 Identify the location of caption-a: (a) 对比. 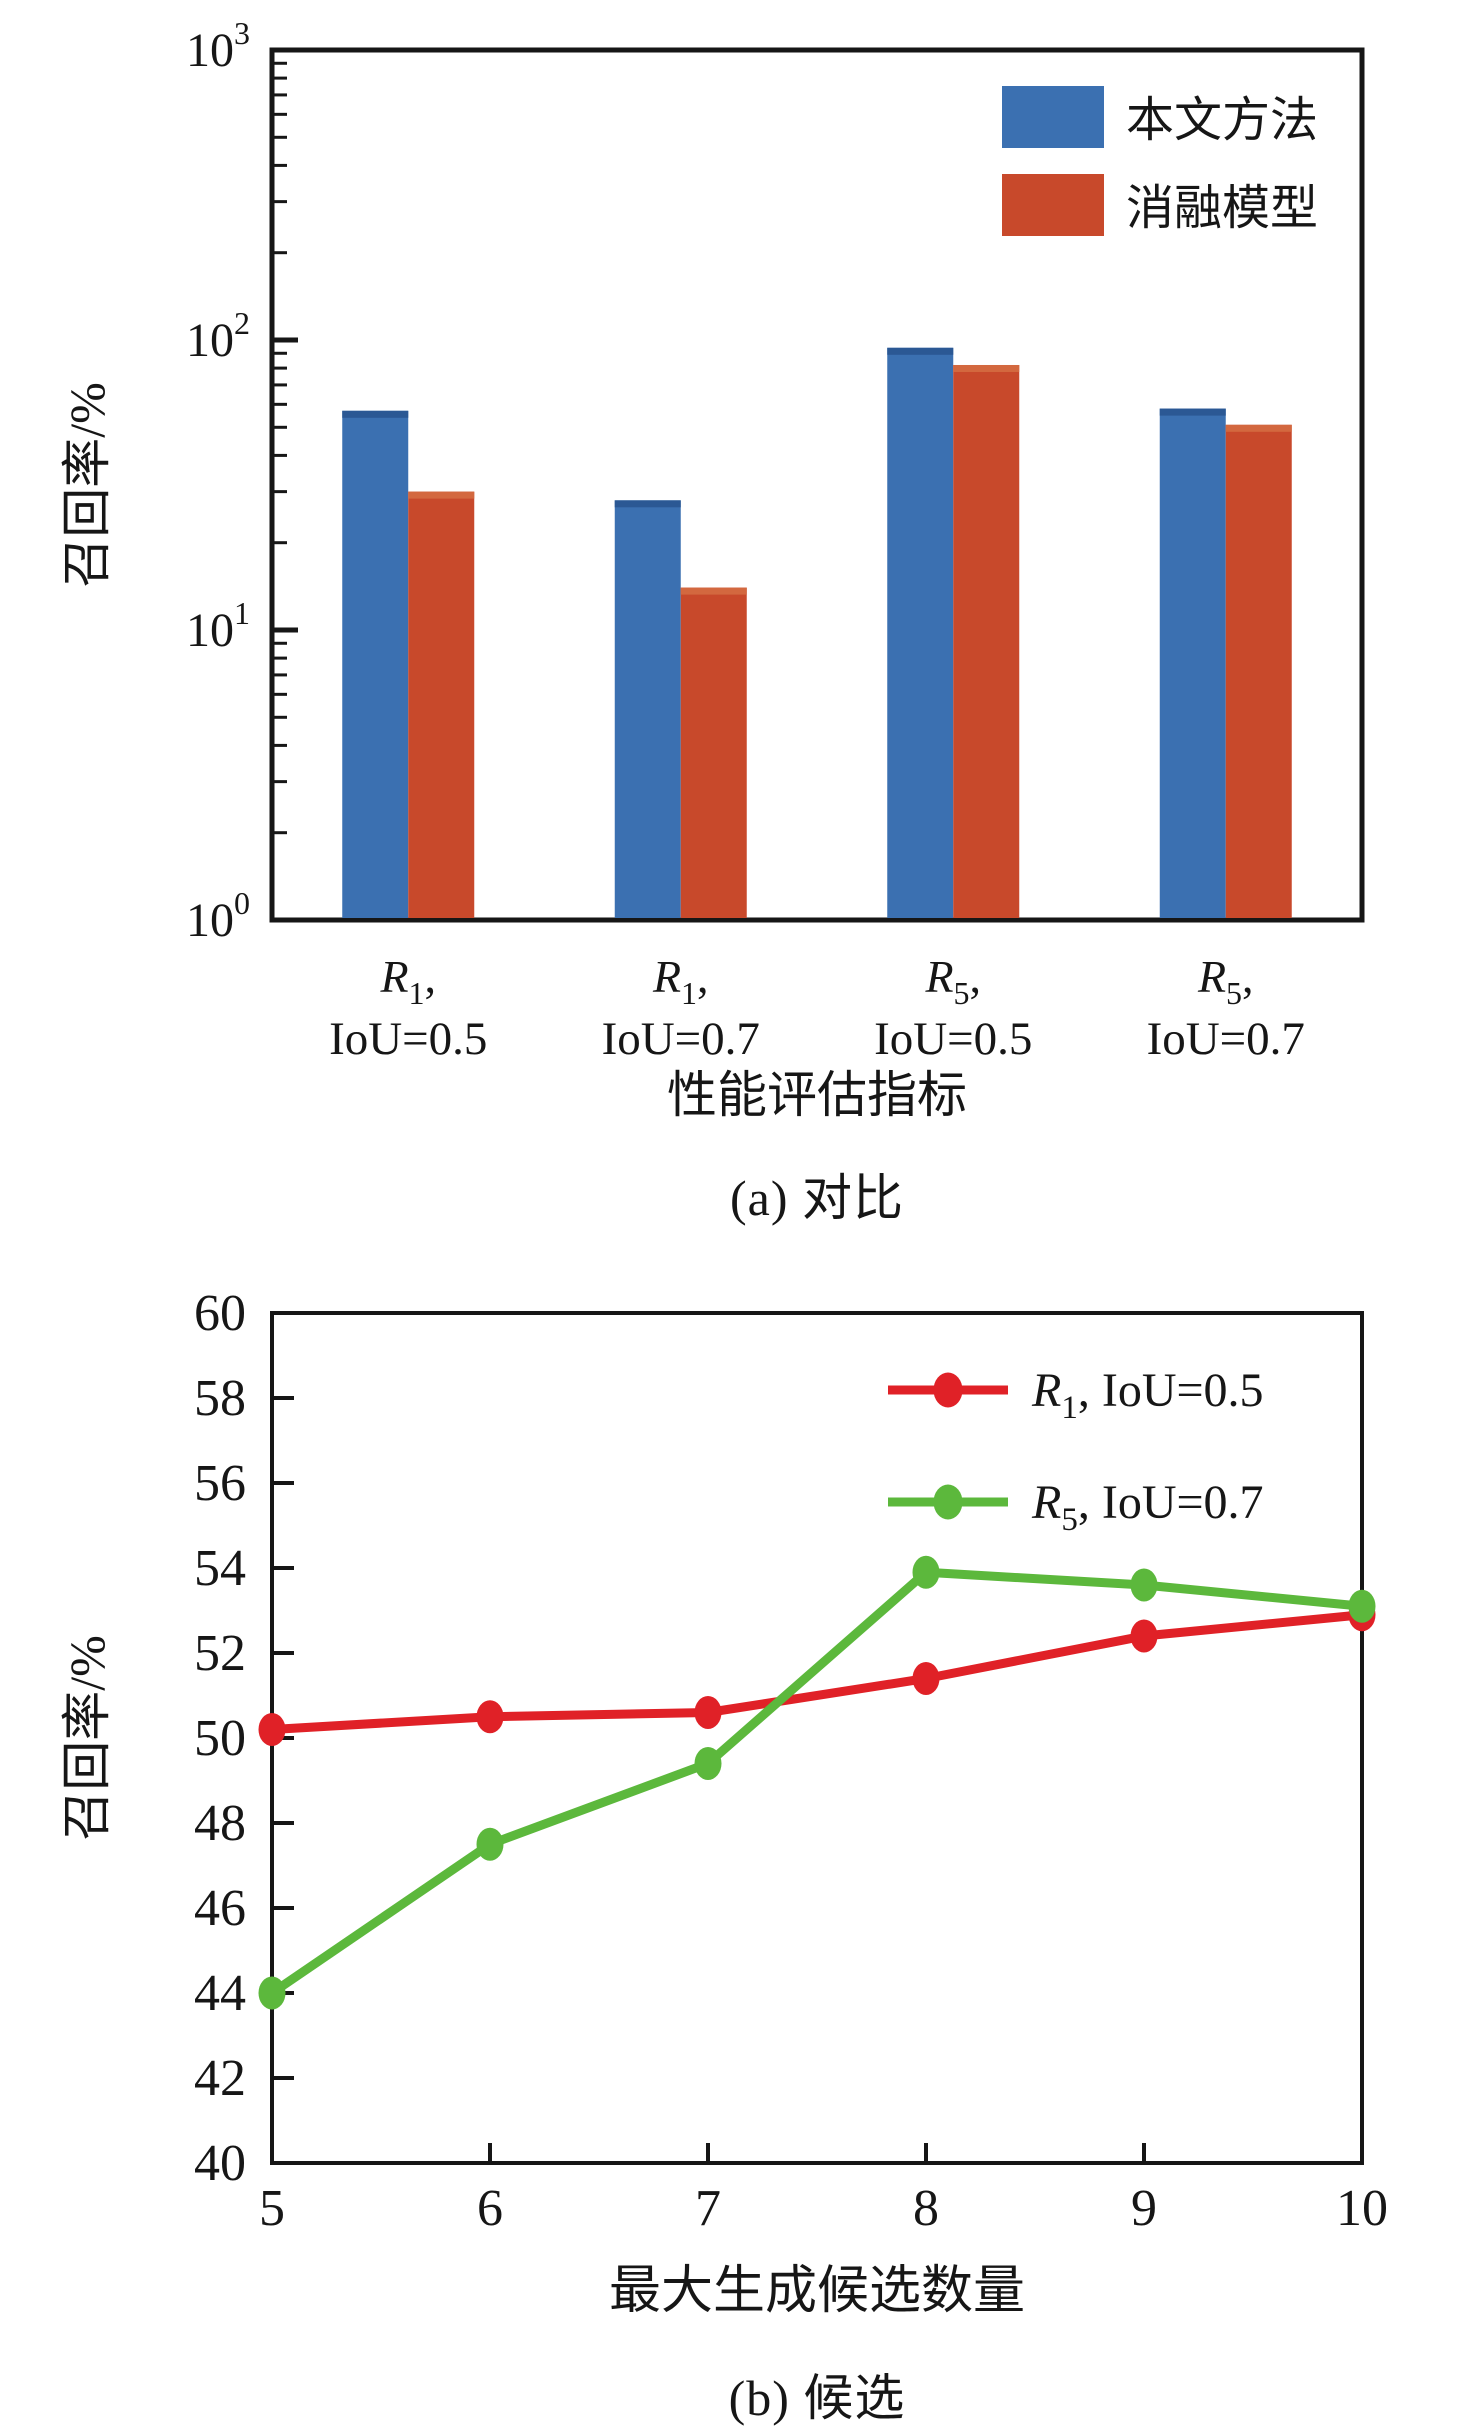
(817, 1198).